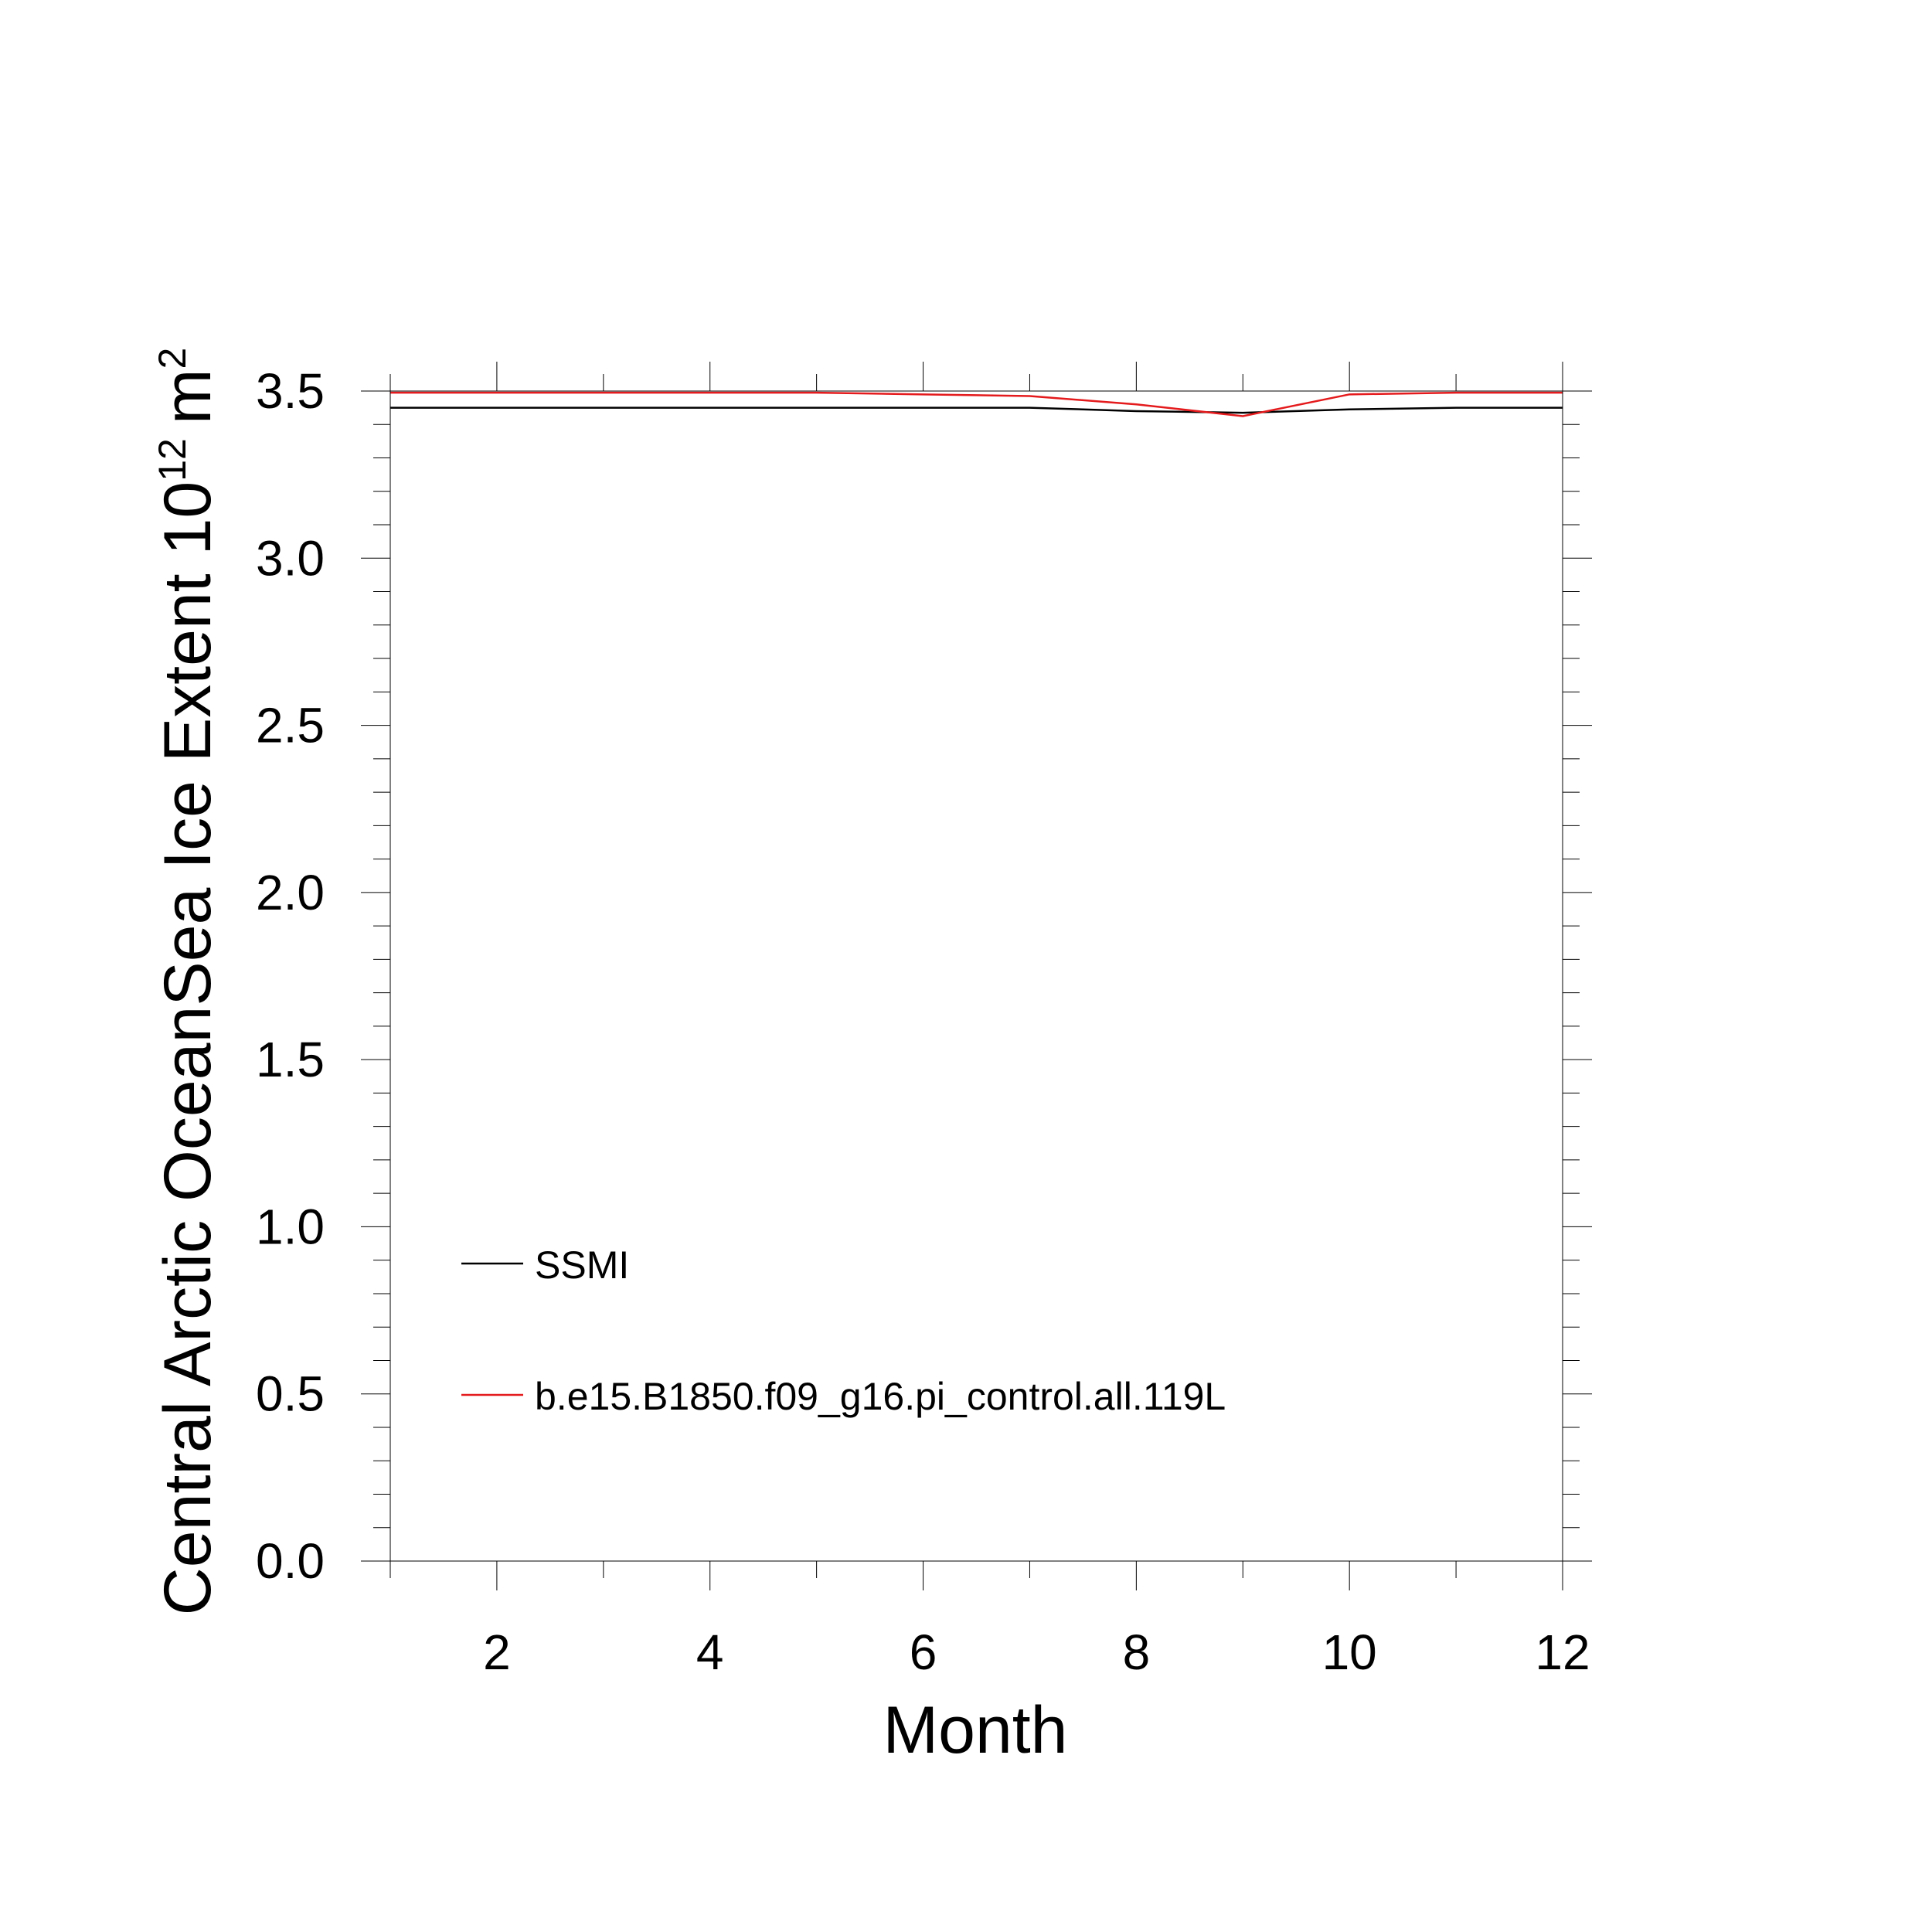 The image size is (1932, 1932). I want to click on y-tick-label: 0.0, so click(291, 1561).